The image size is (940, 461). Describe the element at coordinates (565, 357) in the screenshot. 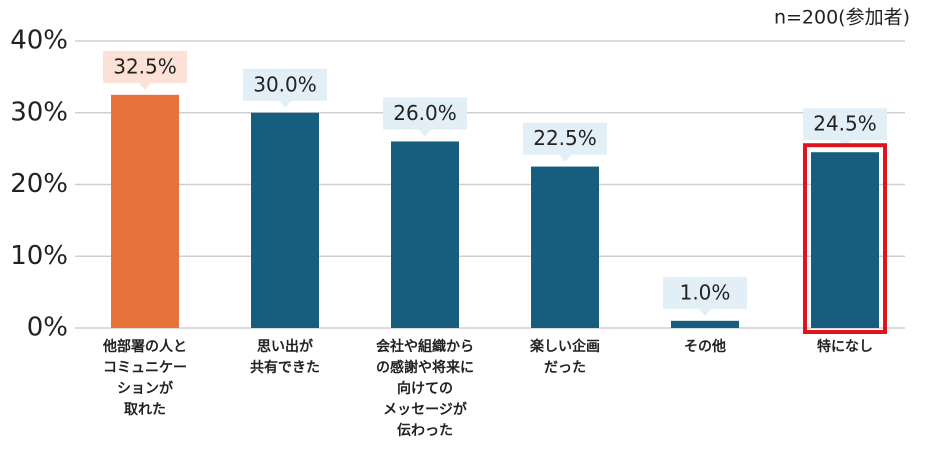

I see `x-tick-label: 楽しい企画 だった` at that location.